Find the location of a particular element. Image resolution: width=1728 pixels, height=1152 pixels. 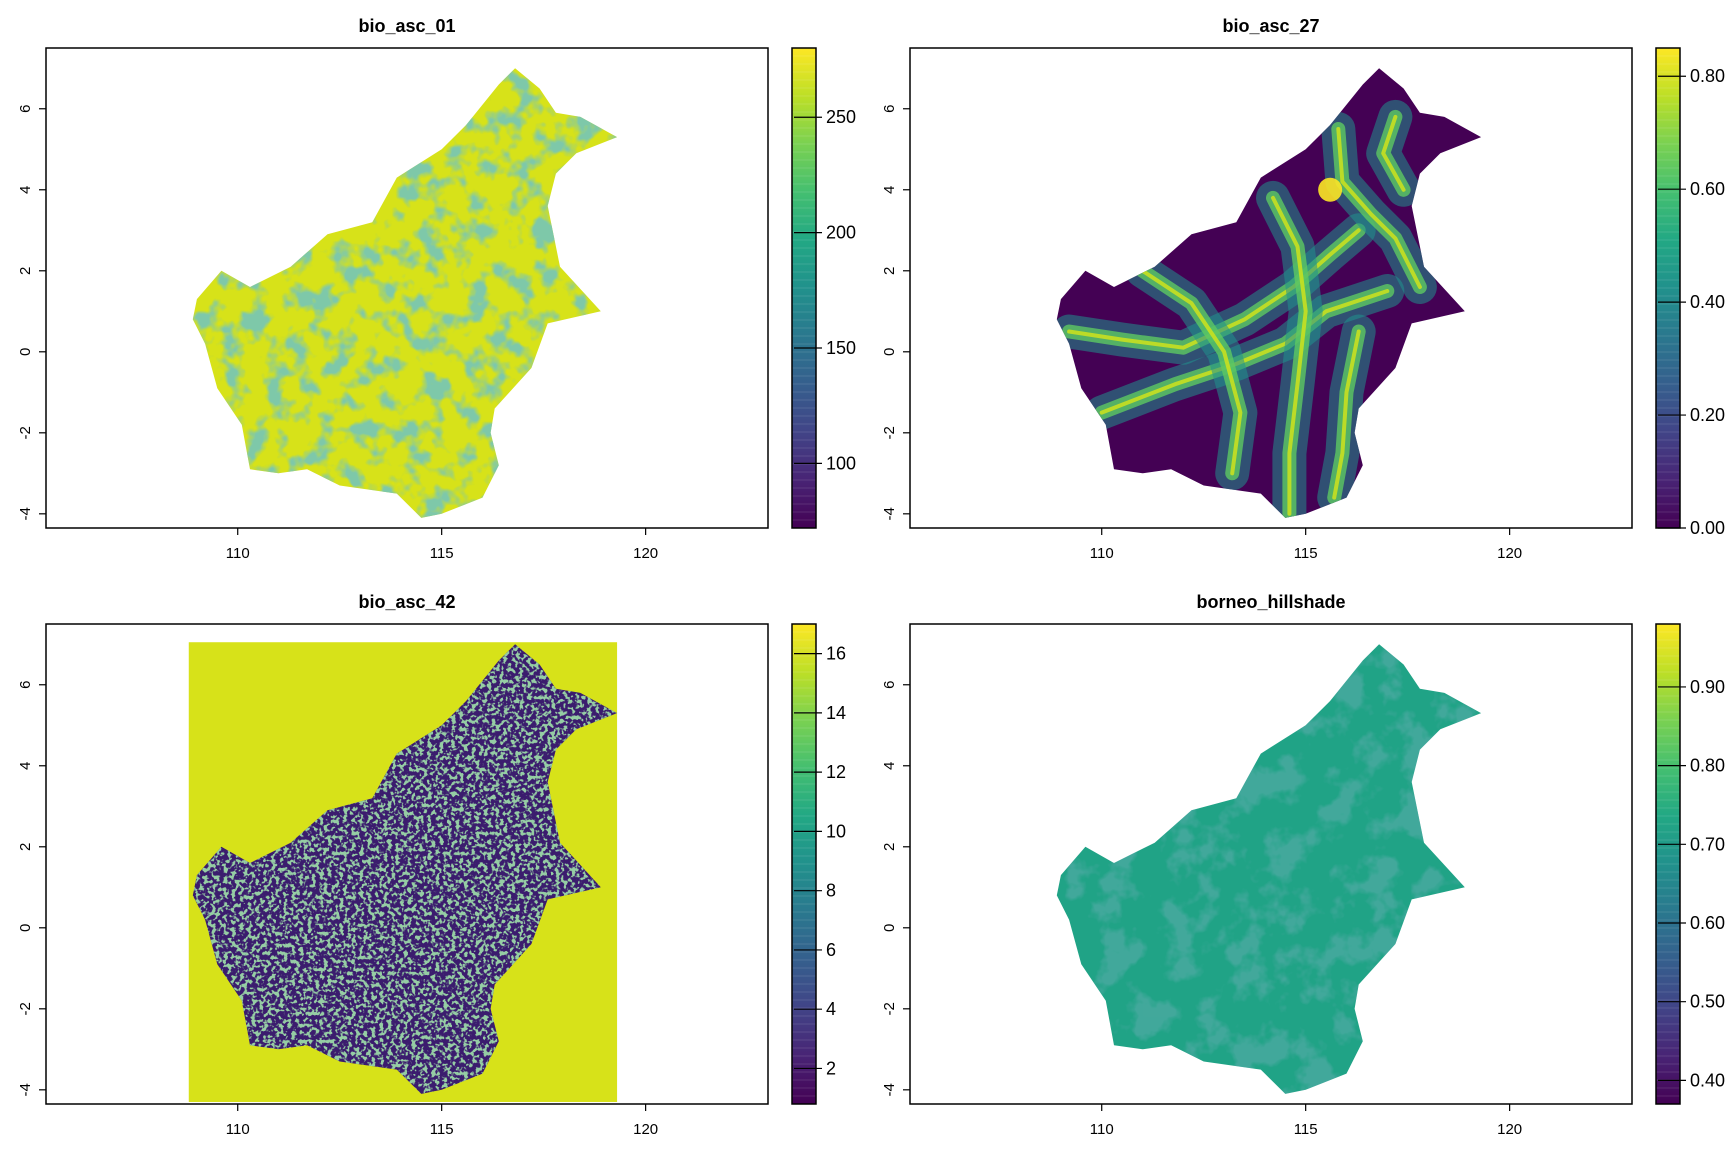

colorbar-tick-label: 0.20 is located at coordinates (1707, 415).